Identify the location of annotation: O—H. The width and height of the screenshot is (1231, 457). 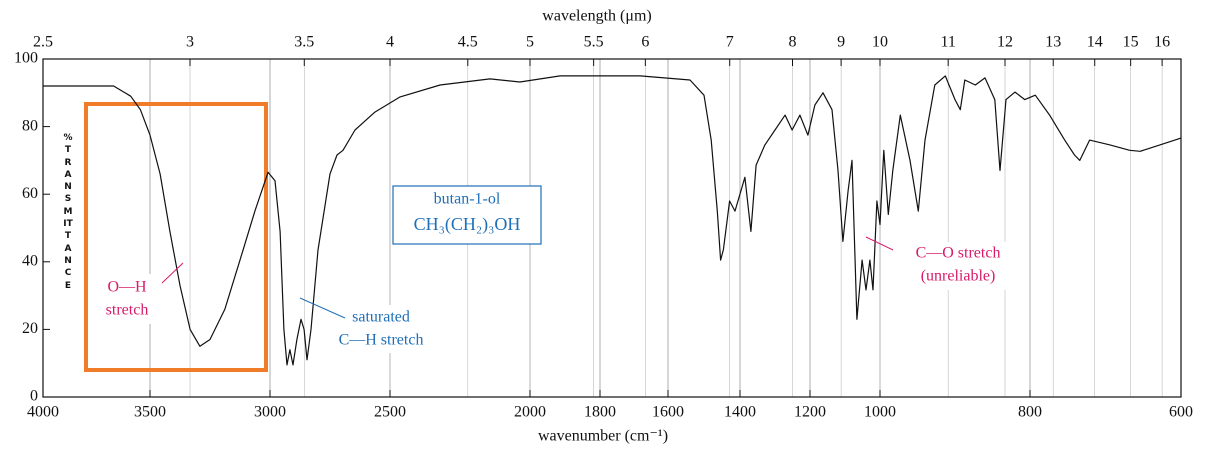
(127, 287).